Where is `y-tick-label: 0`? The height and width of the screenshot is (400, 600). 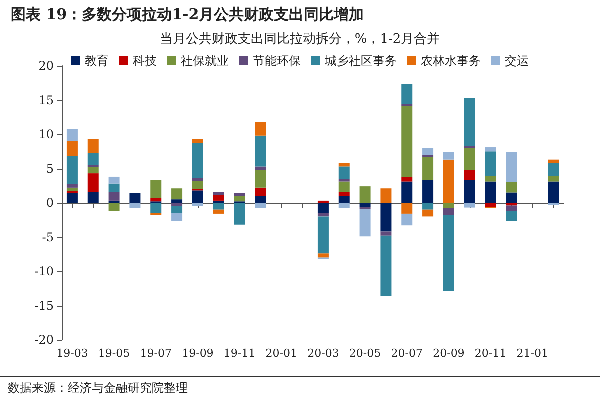
y-tick-label: 0 is located at coordinates (50, 203).